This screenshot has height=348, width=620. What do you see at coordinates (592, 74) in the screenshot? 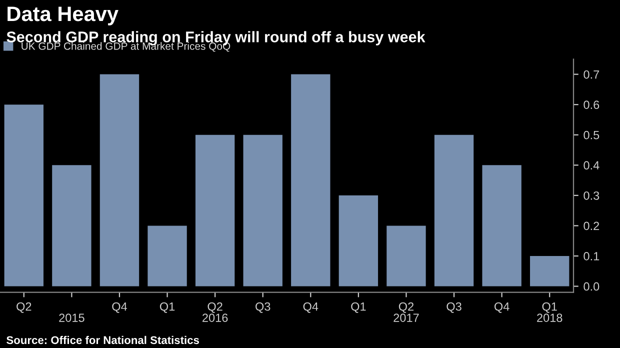
I see `y-tick-label: 0.7` at bounding box center [592, 74].